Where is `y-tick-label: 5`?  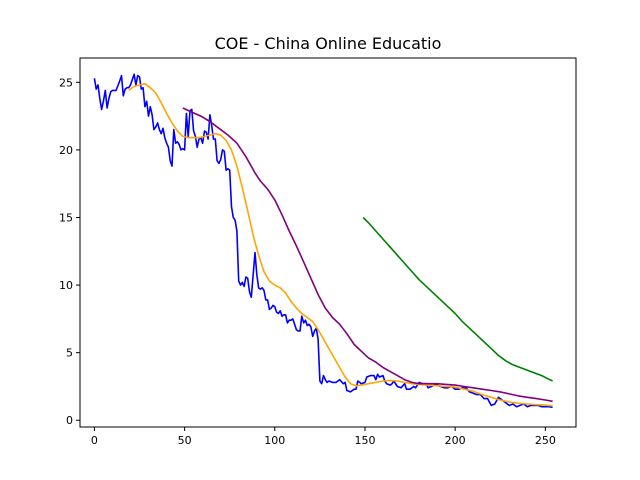
y-tick-label: 5 is located at coordinates (69, 353).